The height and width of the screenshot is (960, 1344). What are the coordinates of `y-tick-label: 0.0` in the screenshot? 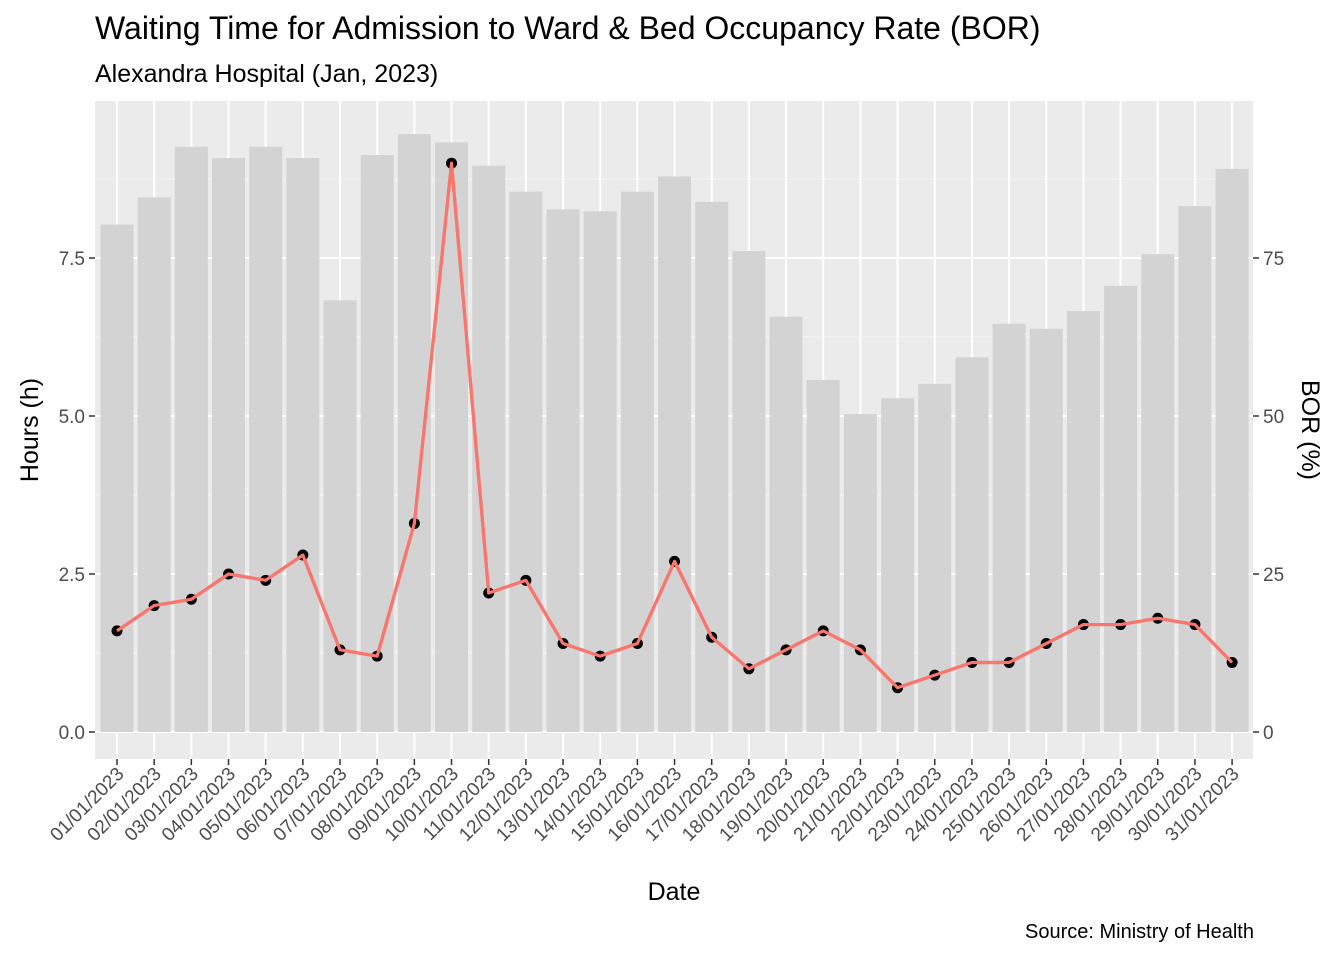 It's located at (72, 733).